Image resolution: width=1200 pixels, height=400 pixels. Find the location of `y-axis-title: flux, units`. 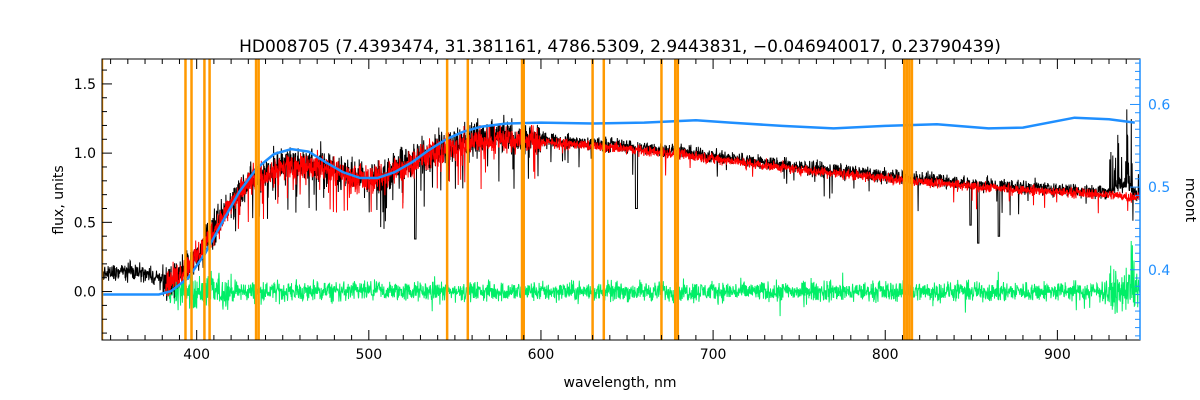

y-axis-title: flux, units is located at coordinates (59, 199).